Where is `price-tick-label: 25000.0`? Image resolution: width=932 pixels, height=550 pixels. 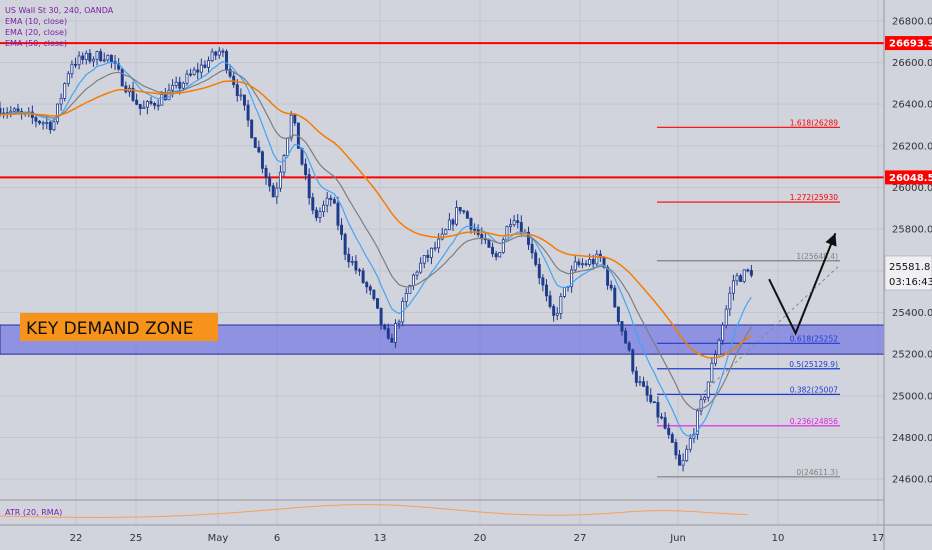
price-tick-label: 25000.0 is located at coordinates (912, 396).